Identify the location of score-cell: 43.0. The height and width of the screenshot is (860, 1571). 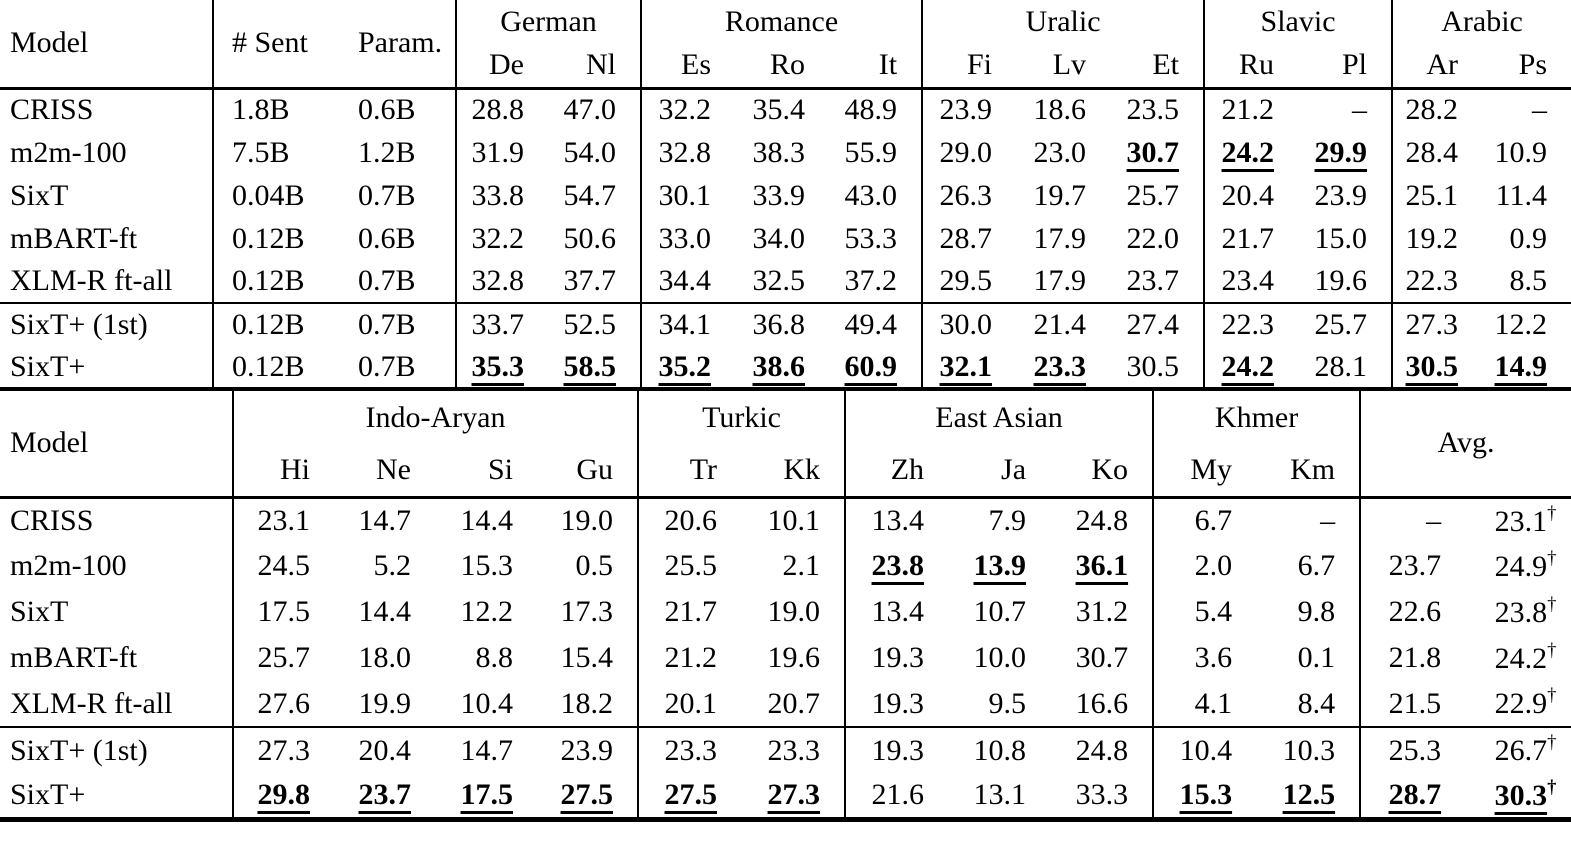
(871, 195).